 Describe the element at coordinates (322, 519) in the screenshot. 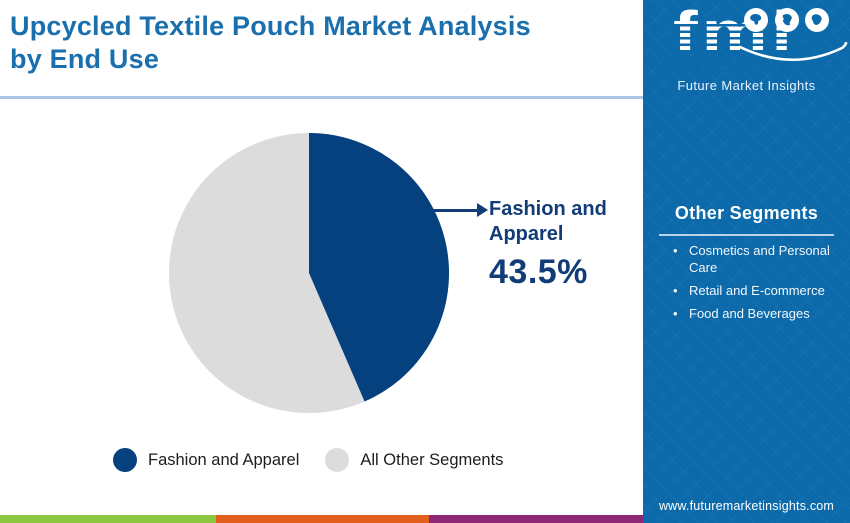

I see `footer-stripe-orange` at that location.